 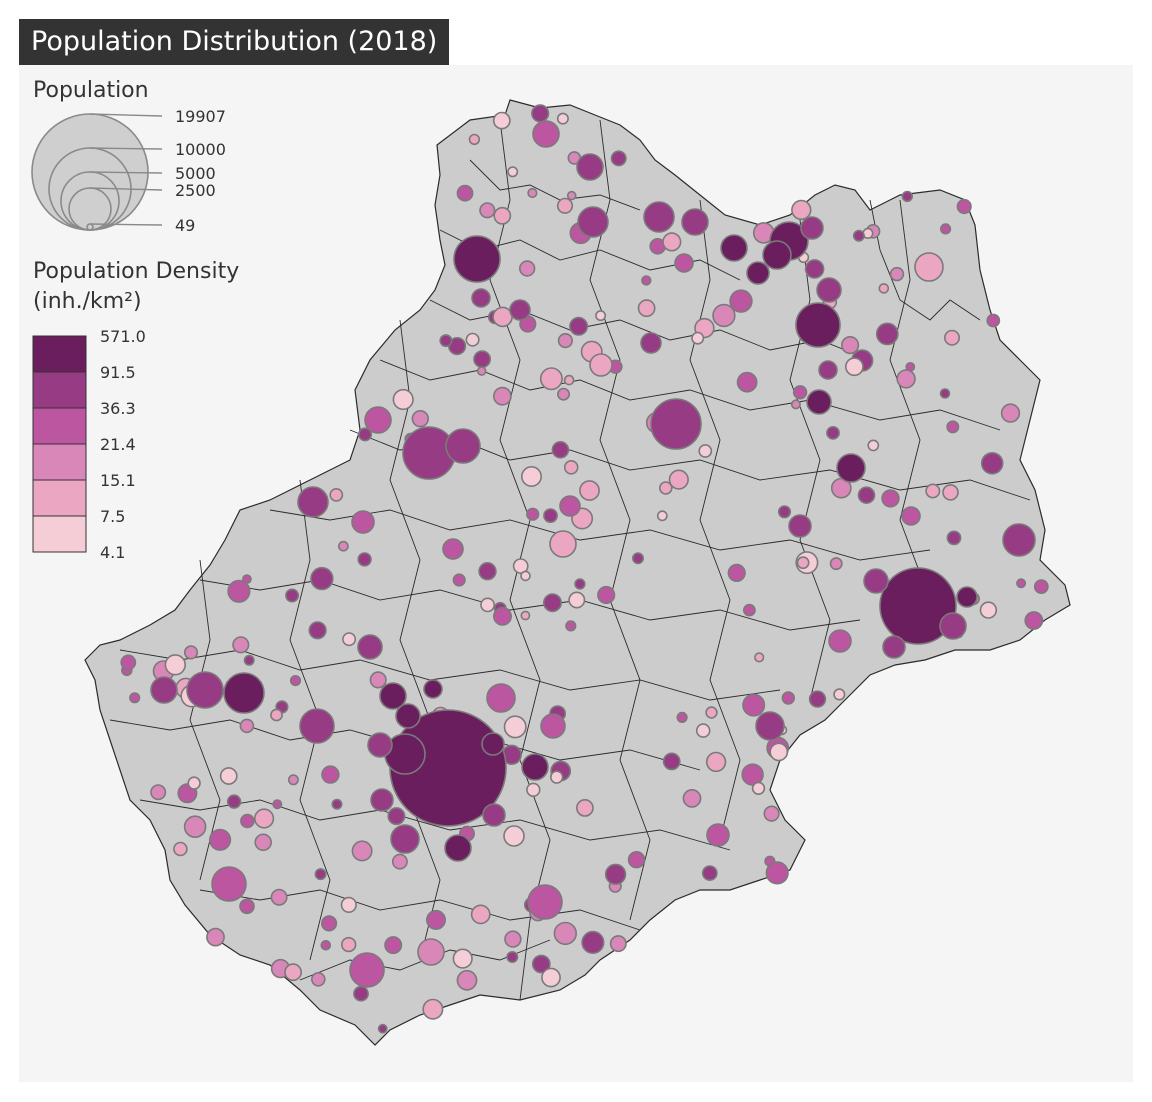 What do you see at coordinates (90, 227) in the screenshot?
I see `size-legend-circle` at bounding box center [90, 227].